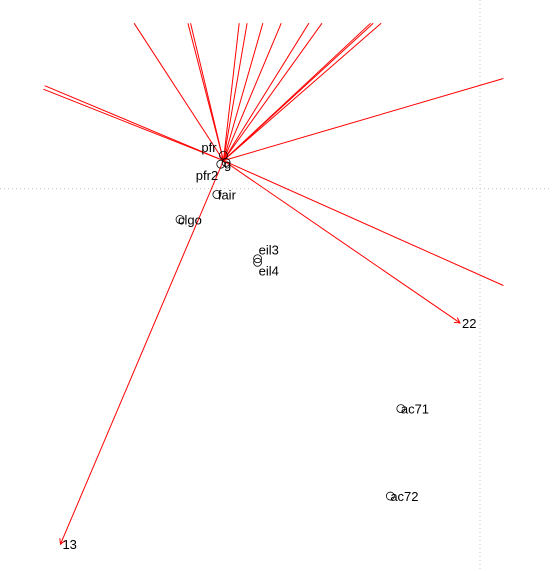  I want to click on point-label-pfr2: pfr2, so click(207, 175).